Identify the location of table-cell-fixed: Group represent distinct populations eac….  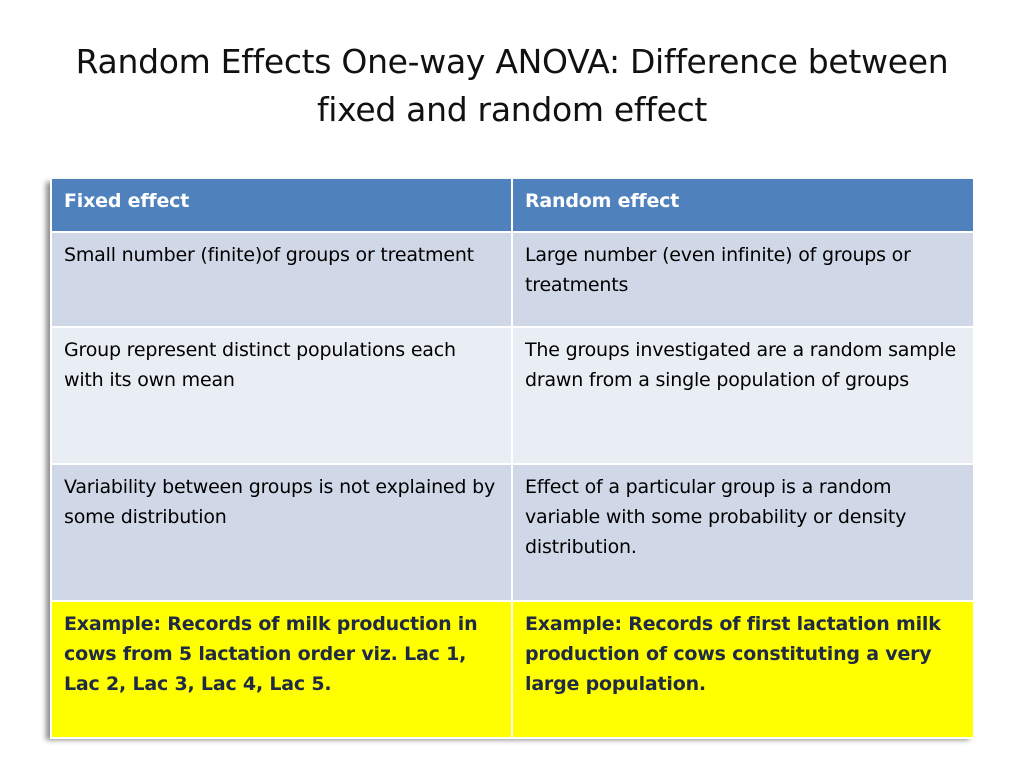
(281, 395).